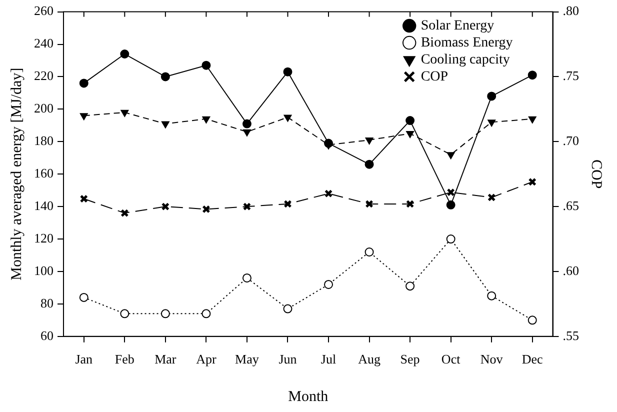  Describe the element at coordinates (570, 335) in the screenshot. I see `y2-tick-label: .55` at that location.